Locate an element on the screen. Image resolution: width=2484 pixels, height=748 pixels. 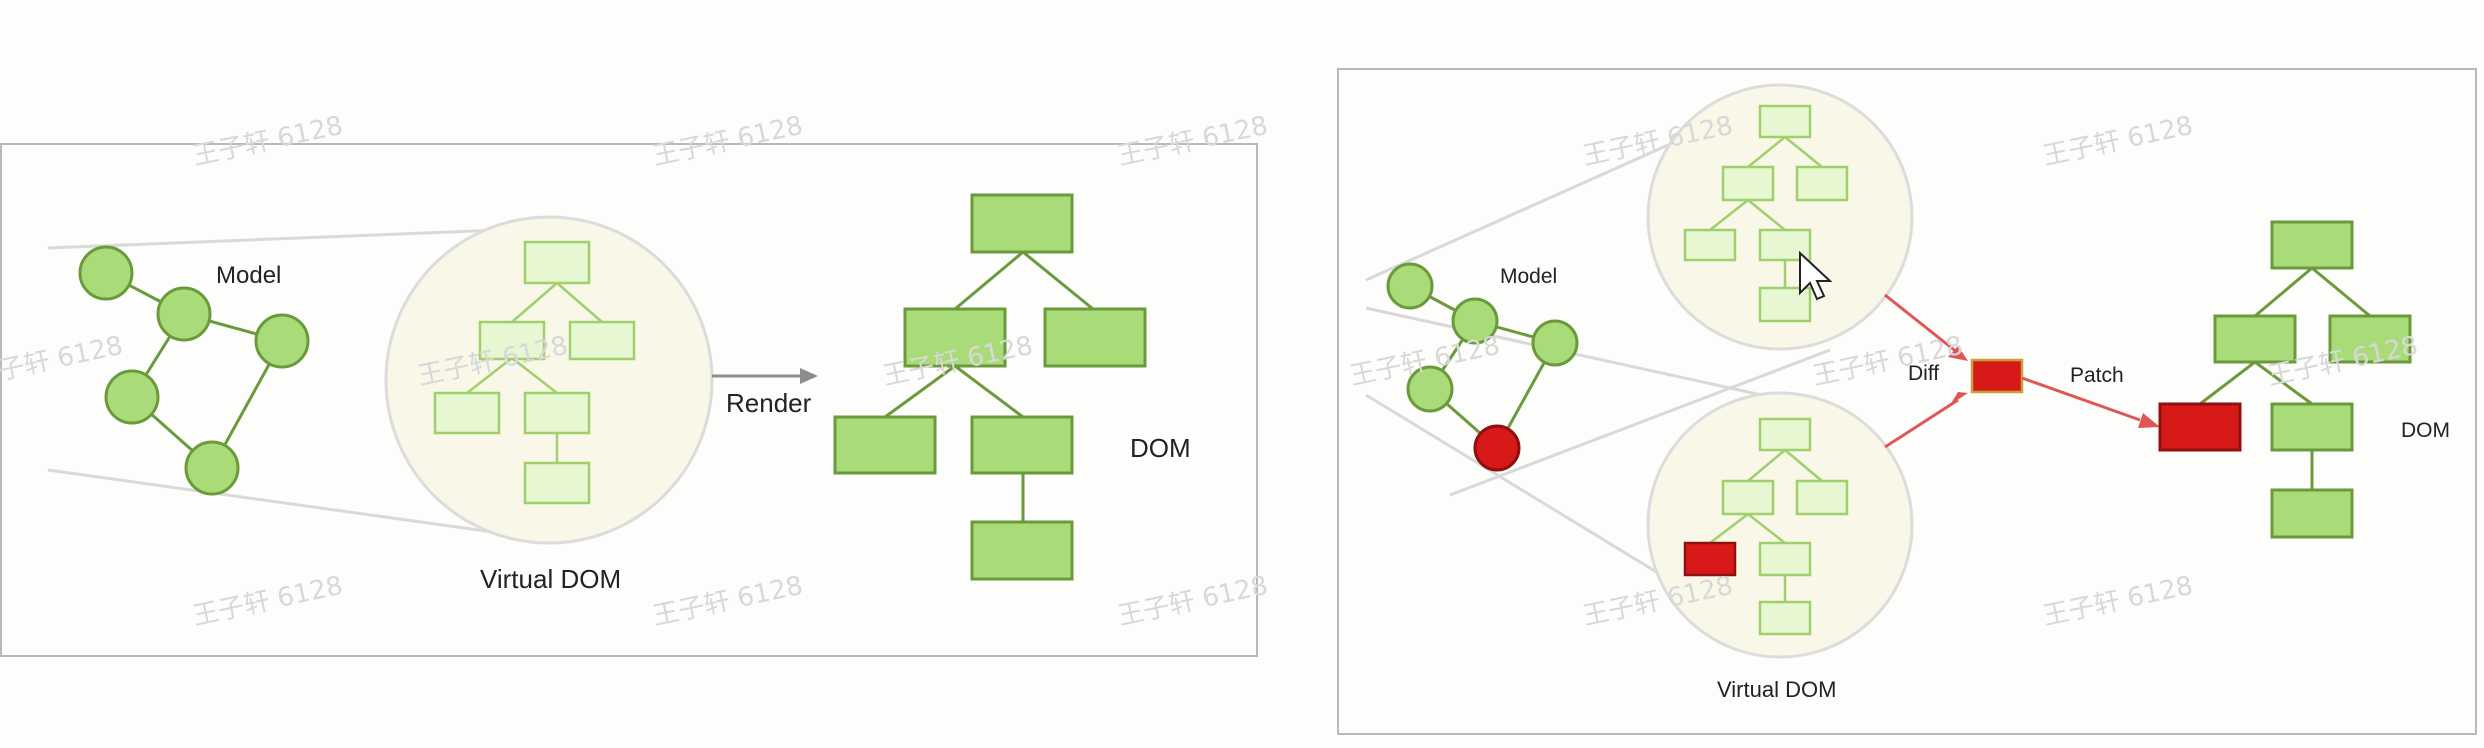
right-virtual-dom-label: Virtual DOM is located at coordinates (1776, 689).